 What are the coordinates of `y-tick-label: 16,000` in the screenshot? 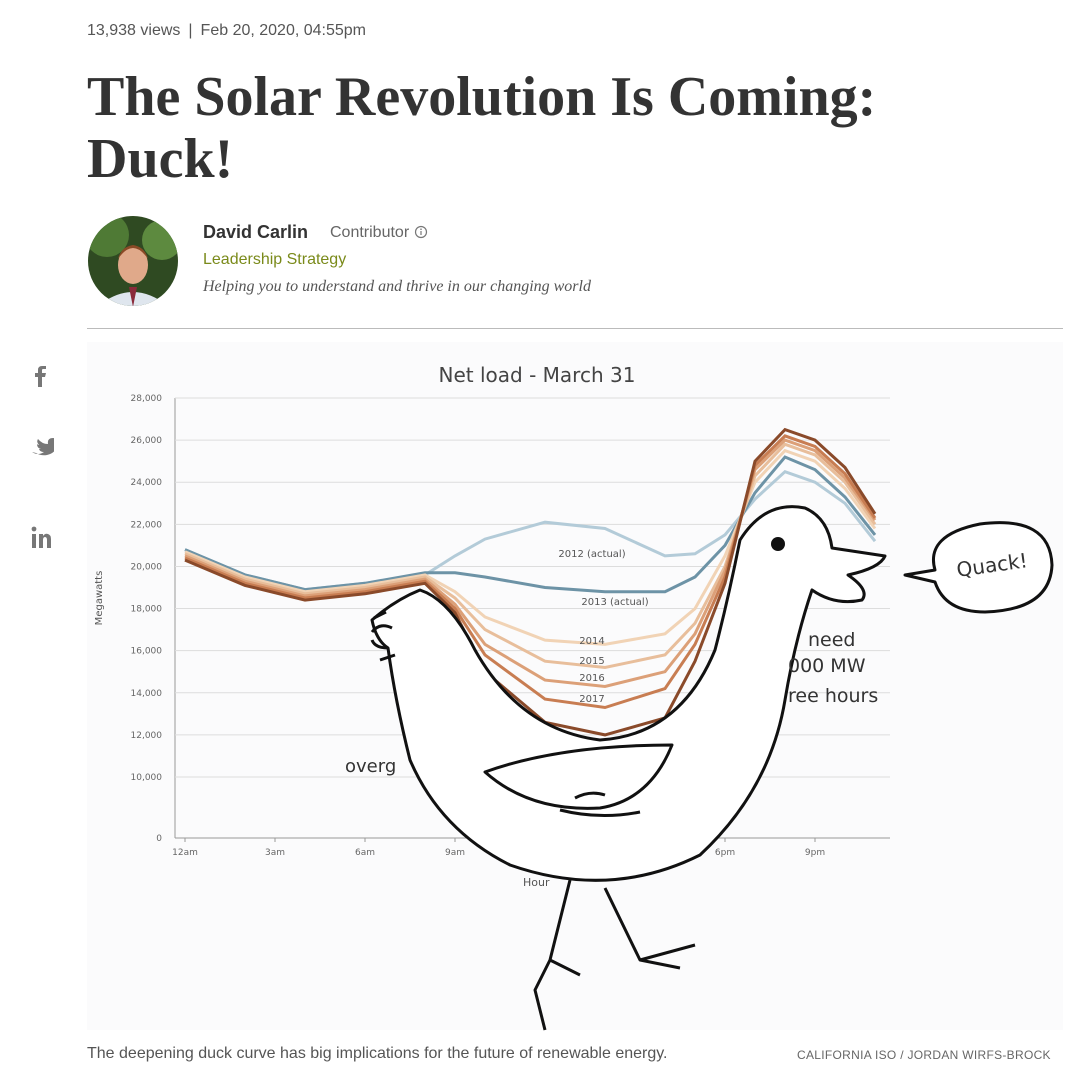 It's located at (147, 652).